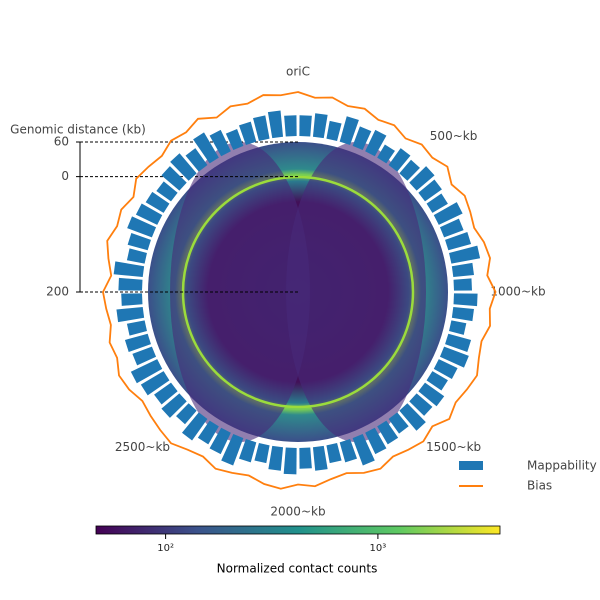 The height and width of the screenshot is (600, 600). I want to click on legend-label: Mappability, so click(562, 466).